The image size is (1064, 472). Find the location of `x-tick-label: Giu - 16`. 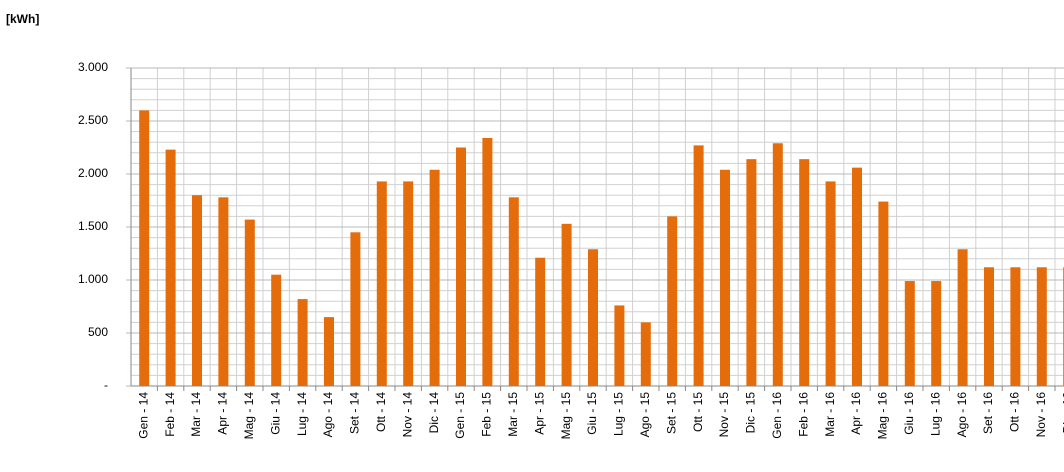

x-tick-label: Giu - 16 is located at coordinates (909, 413).